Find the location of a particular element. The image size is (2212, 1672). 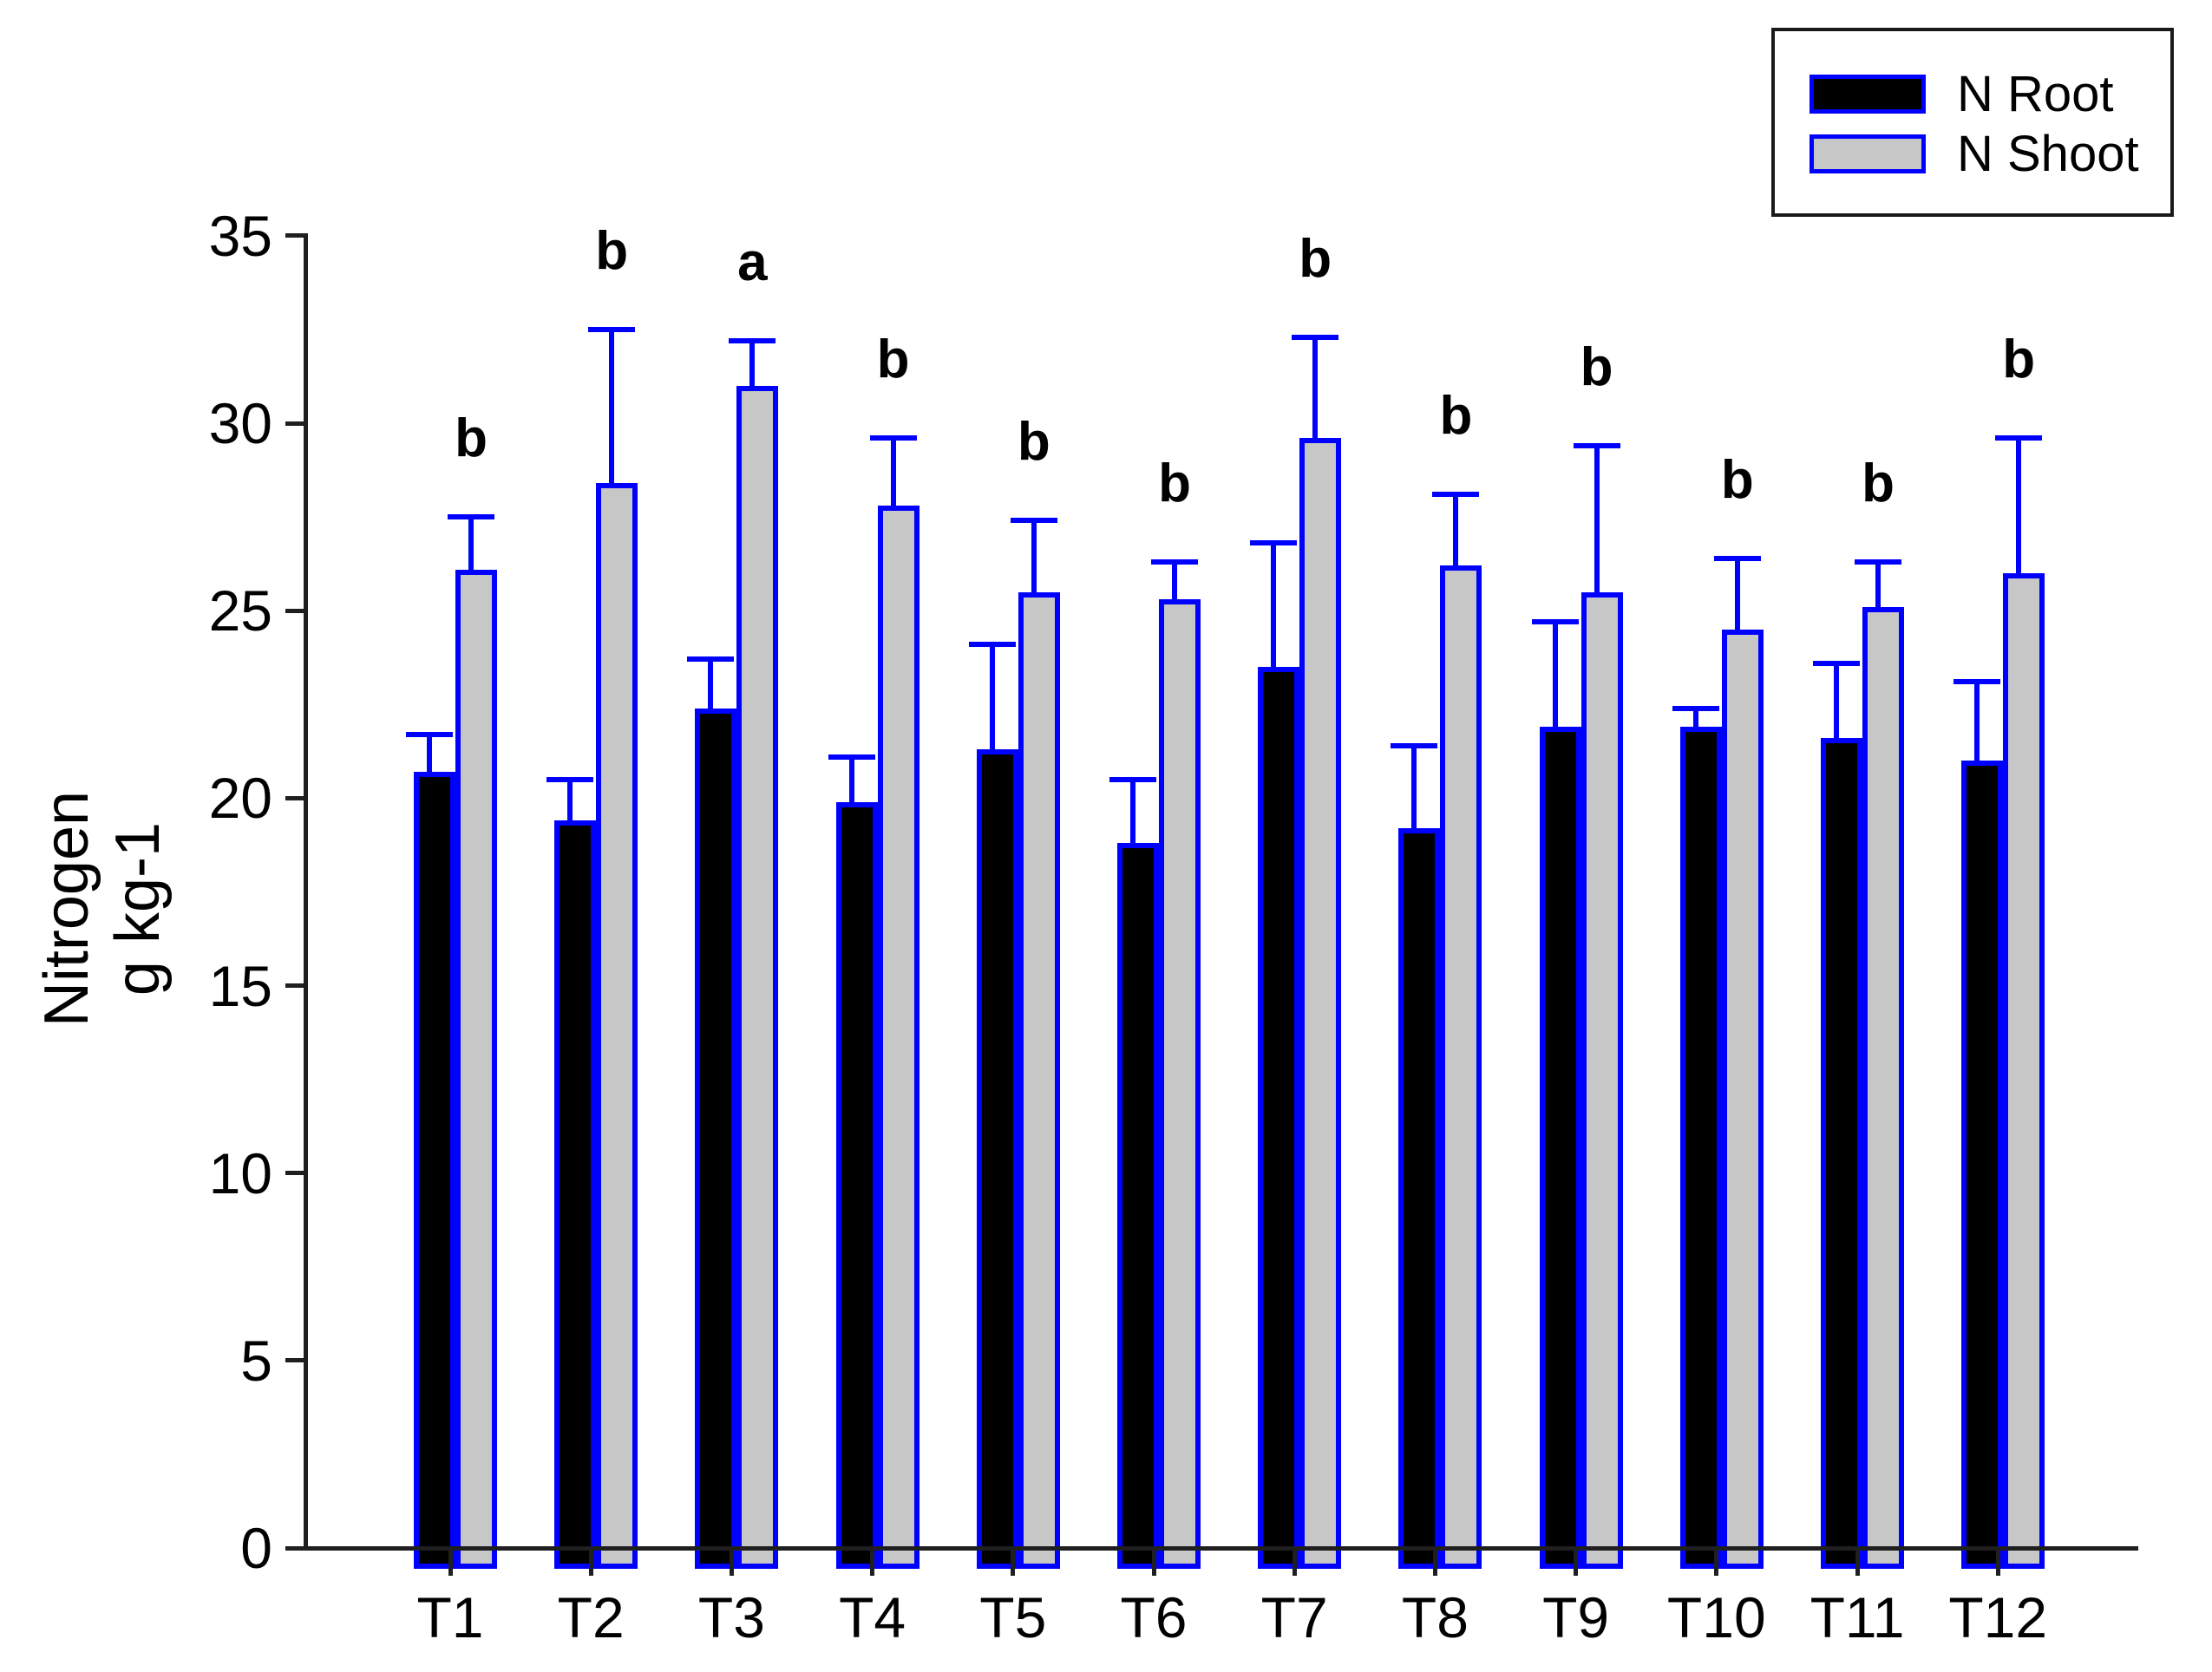

x-tick-label-T6: T6 is located at coordinates (1154, 1617).